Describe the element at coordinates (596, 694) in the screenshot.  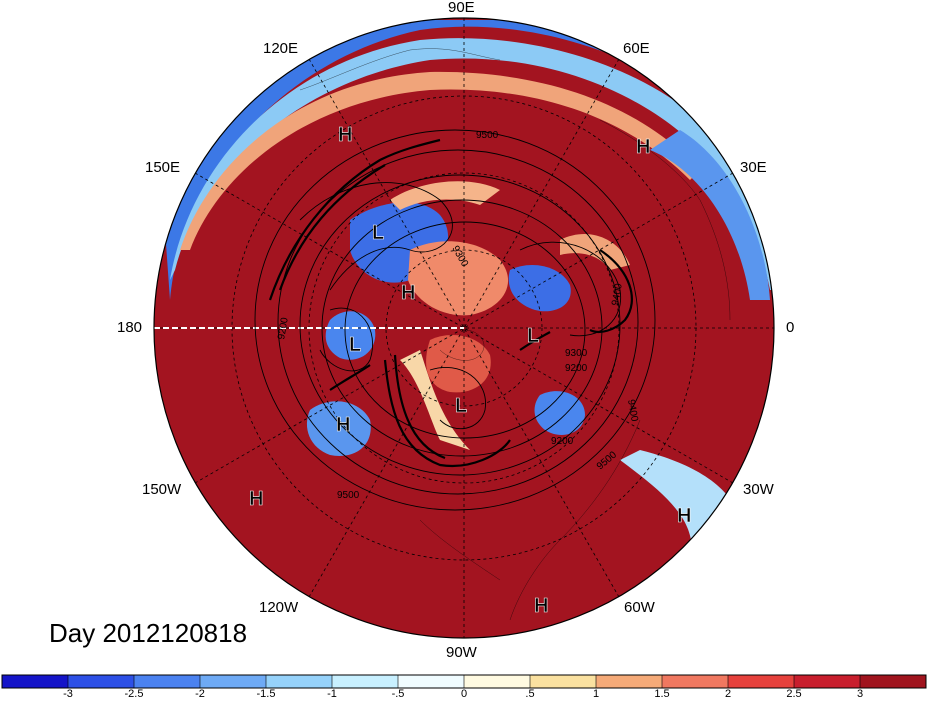
I see `colorbar-tick-label: 1` at that location.